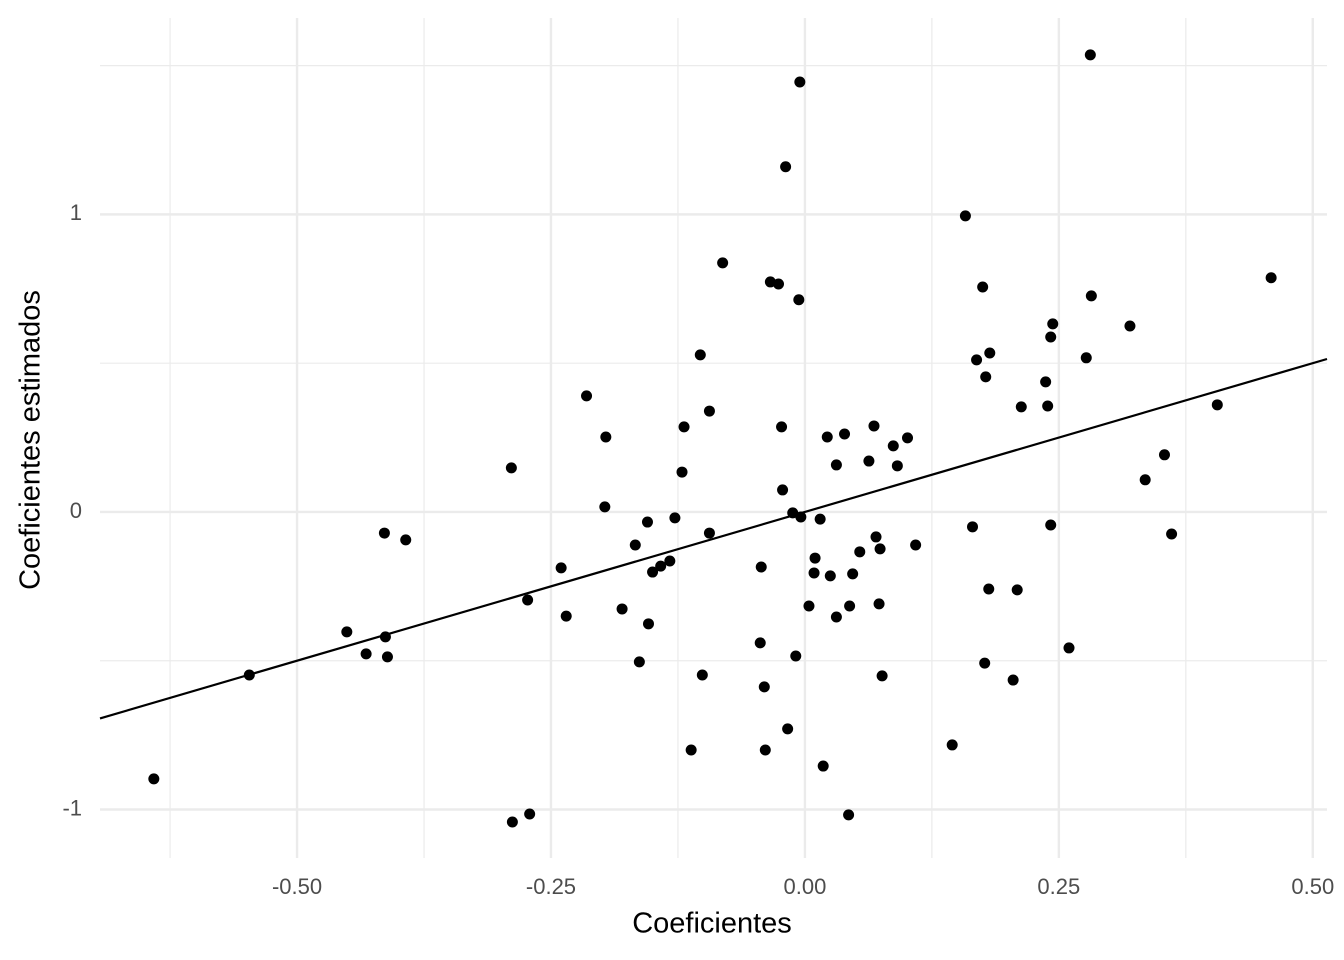 The width and height of the screenshot is (1344, 960). Describe the element at coordinates (297, 886) in the screenshot. I see `x-tick-label: -0.50` at that location.